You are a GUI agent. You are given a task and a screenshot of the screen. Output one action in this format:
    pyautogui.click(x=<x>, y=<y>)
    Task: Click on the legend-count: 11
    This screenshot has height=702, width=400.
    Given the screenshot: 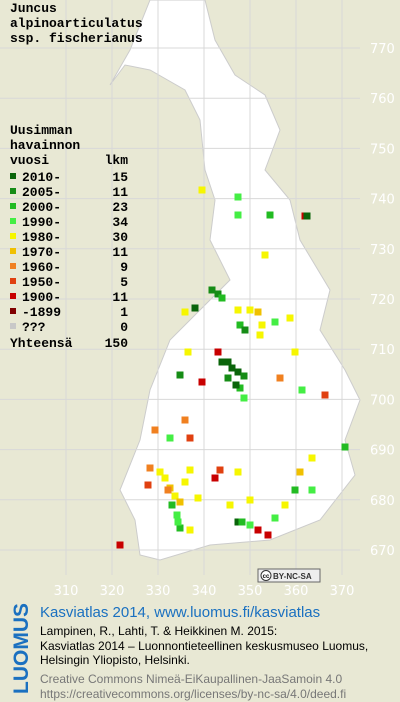 What is the action you would take?
    pyautogui.click(x=120, y=252)
    